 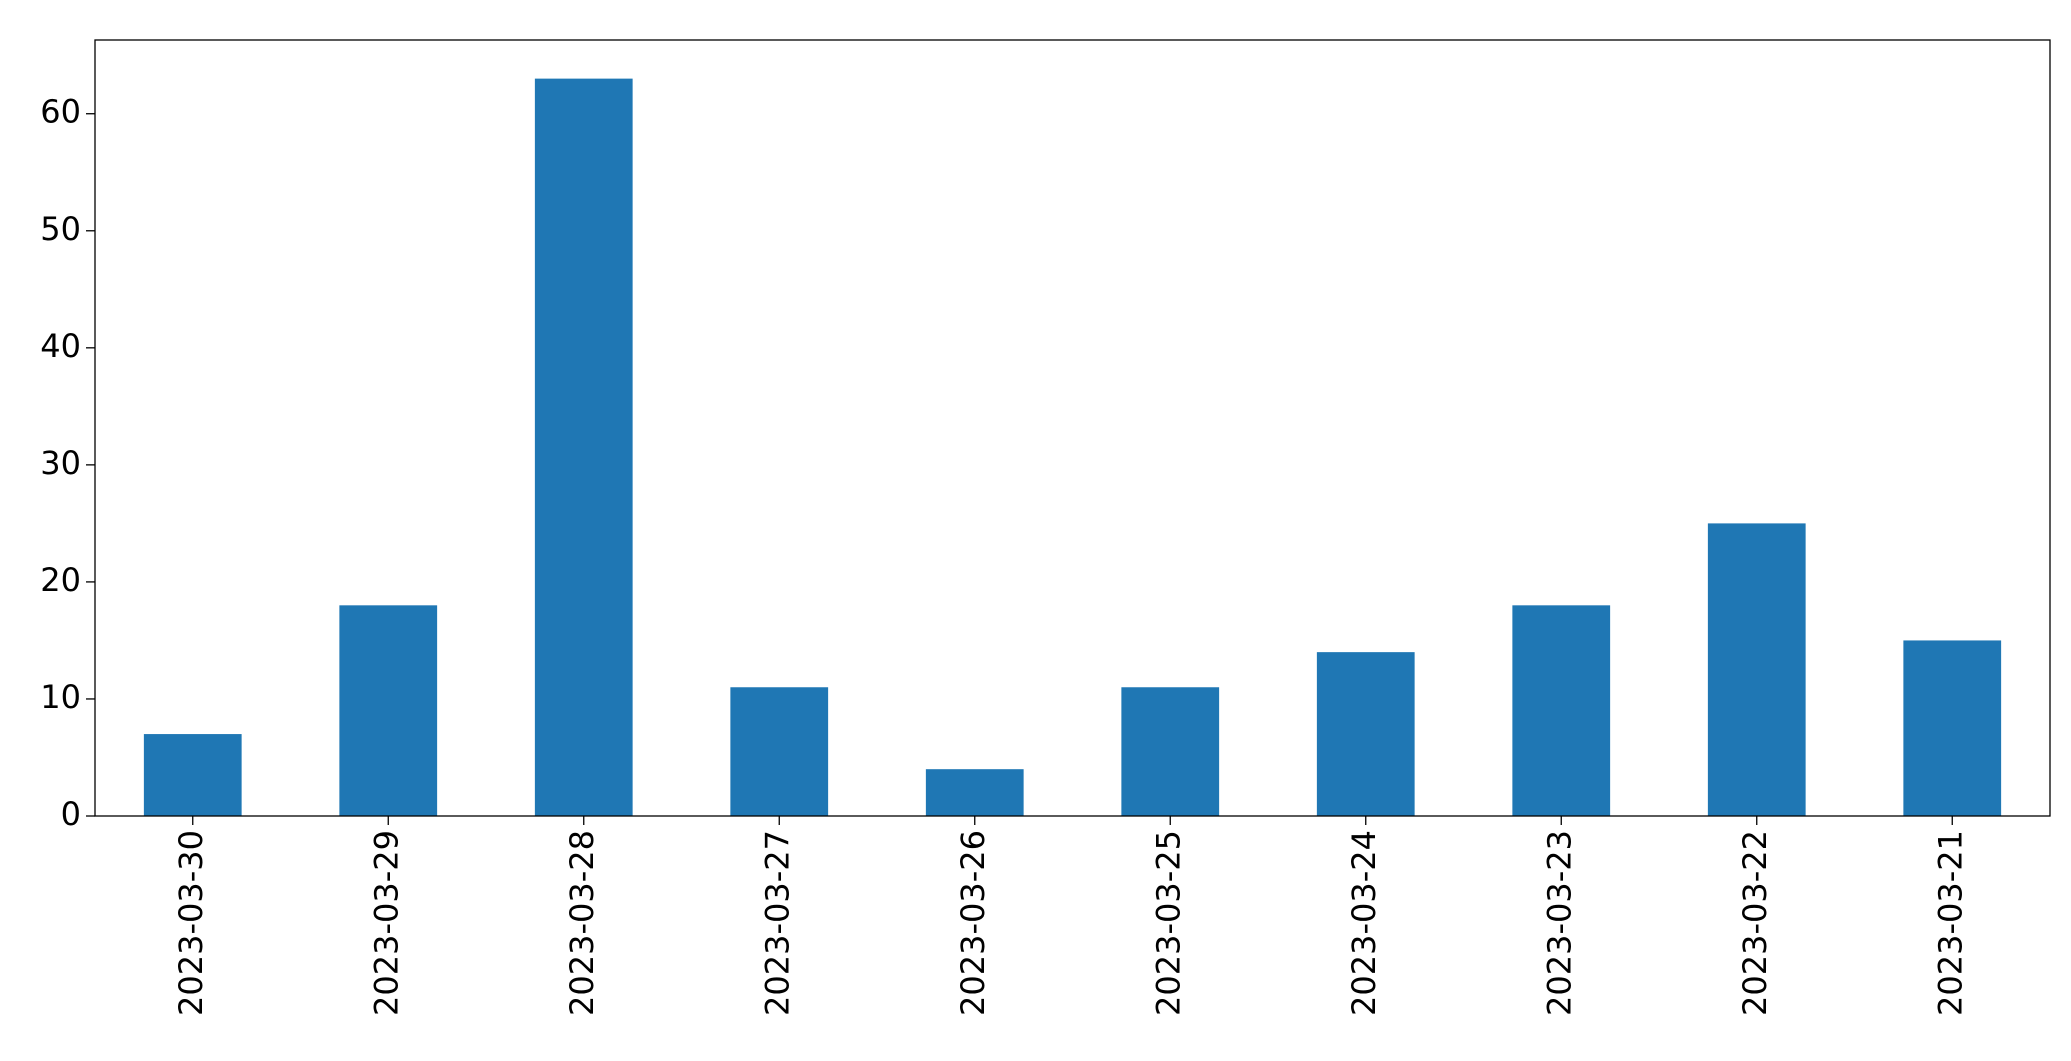 What do you see at coordinates (60, 580) in the screenshot?
I see `y-tick-label: 20` at bounding box center [60, 580].